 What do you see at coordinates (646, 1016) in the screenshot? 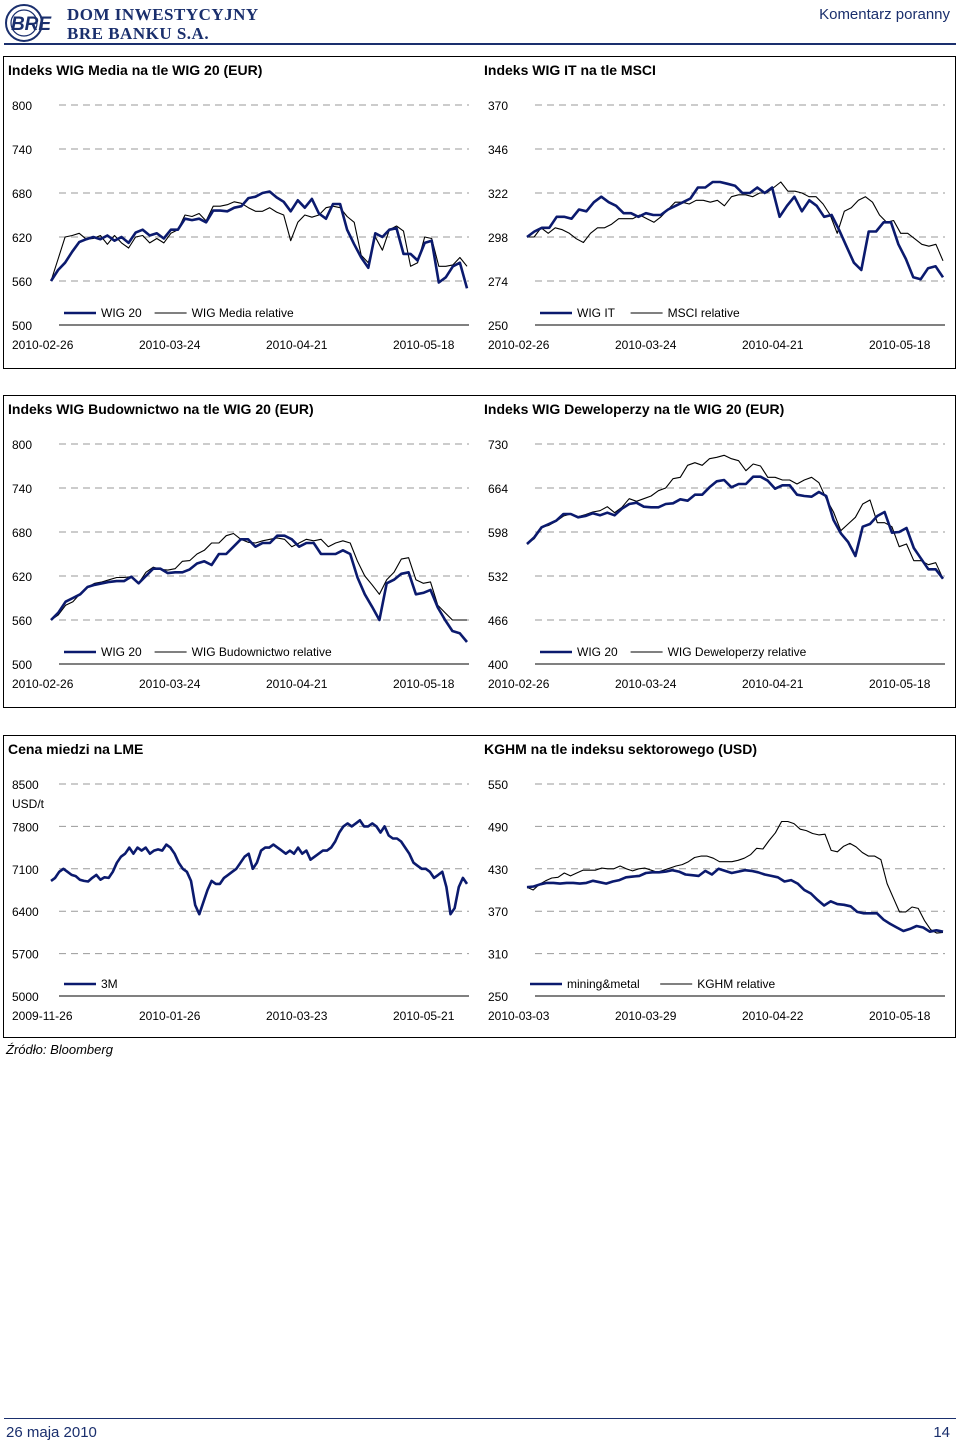
I see `x-tick-label: 2010-03-29` at bounding box center [646, 1016].